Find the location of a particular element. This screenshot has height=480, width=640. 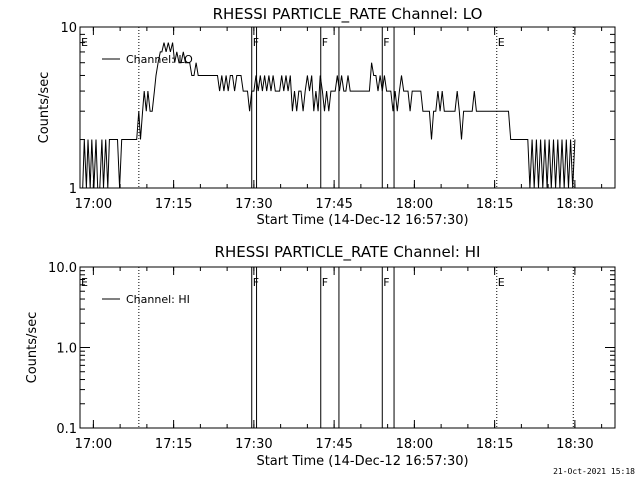

y-tick-label: 1.0 is located at coordinates (66, 349).